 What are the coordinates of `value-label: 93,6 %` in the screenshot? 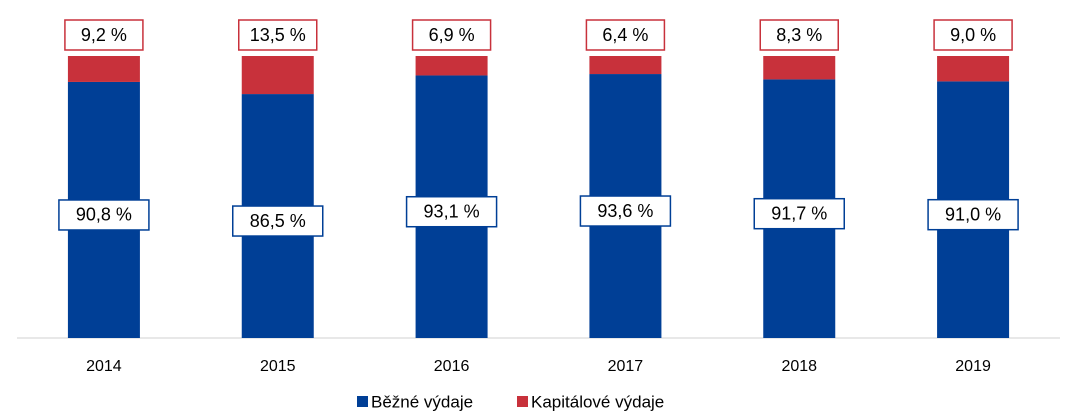 It's located at (625, 211).